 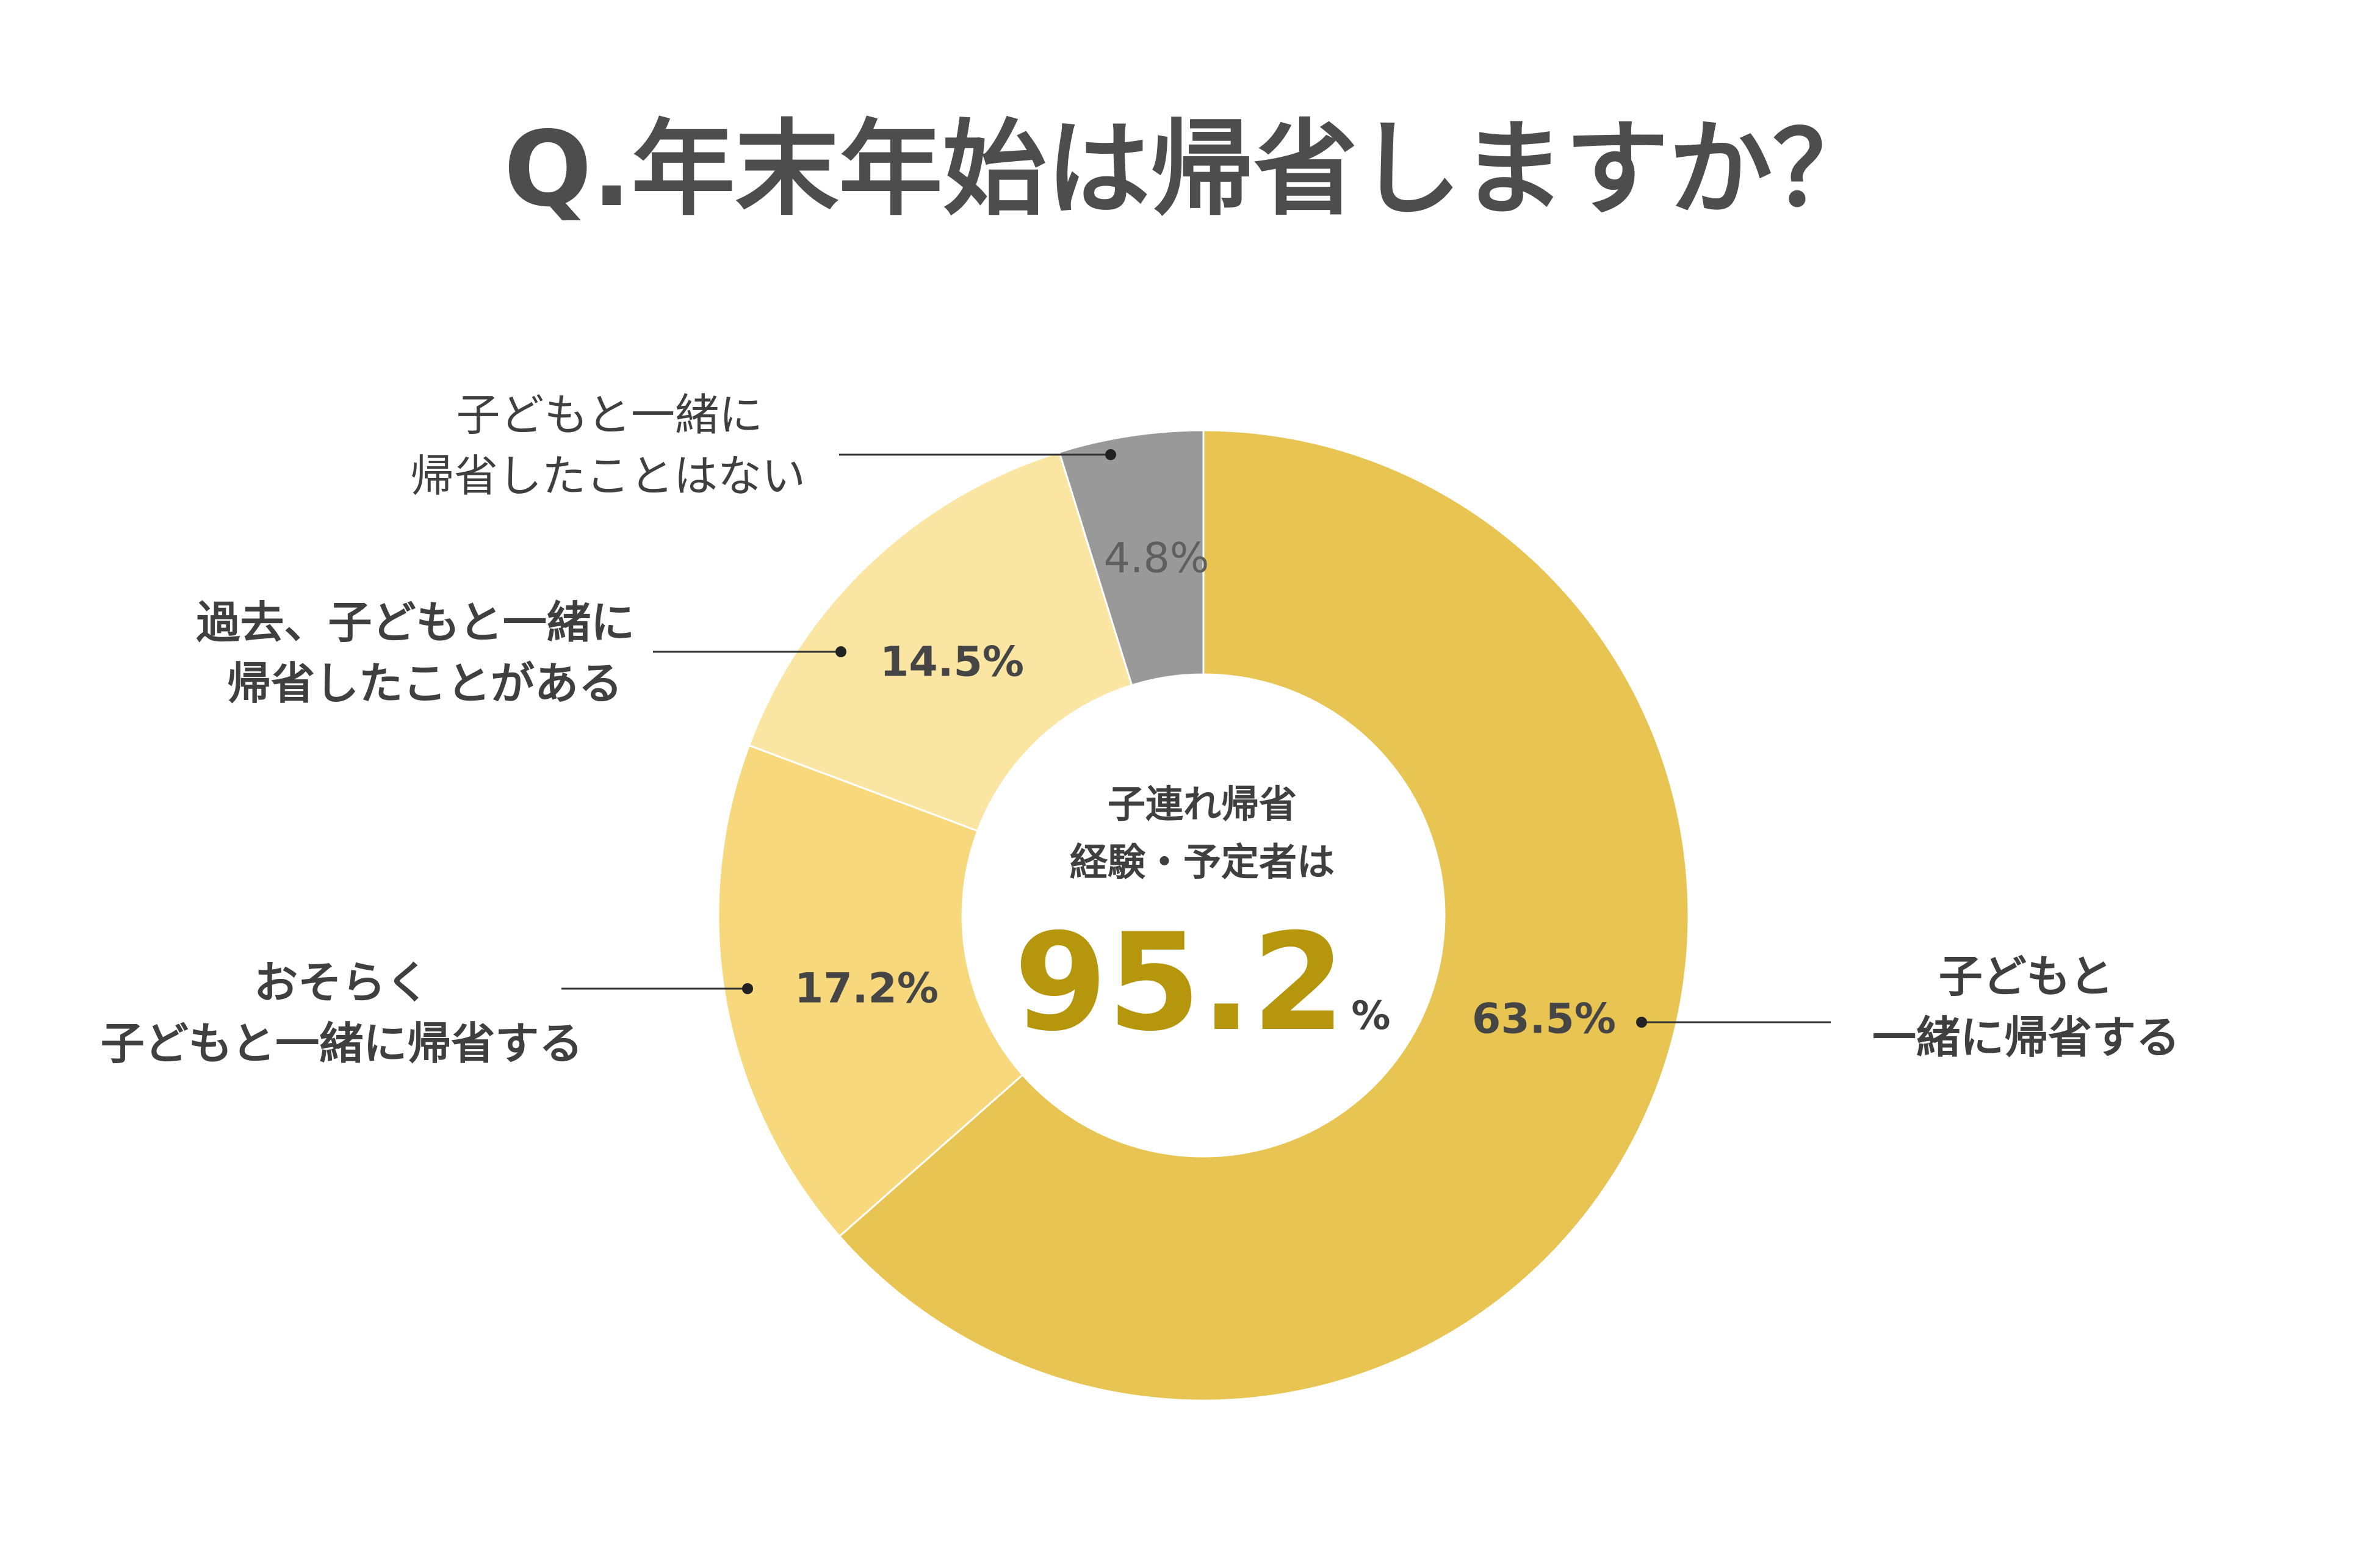 I want to click on center-value-number: 95.2, so click(x=1180, y=983).